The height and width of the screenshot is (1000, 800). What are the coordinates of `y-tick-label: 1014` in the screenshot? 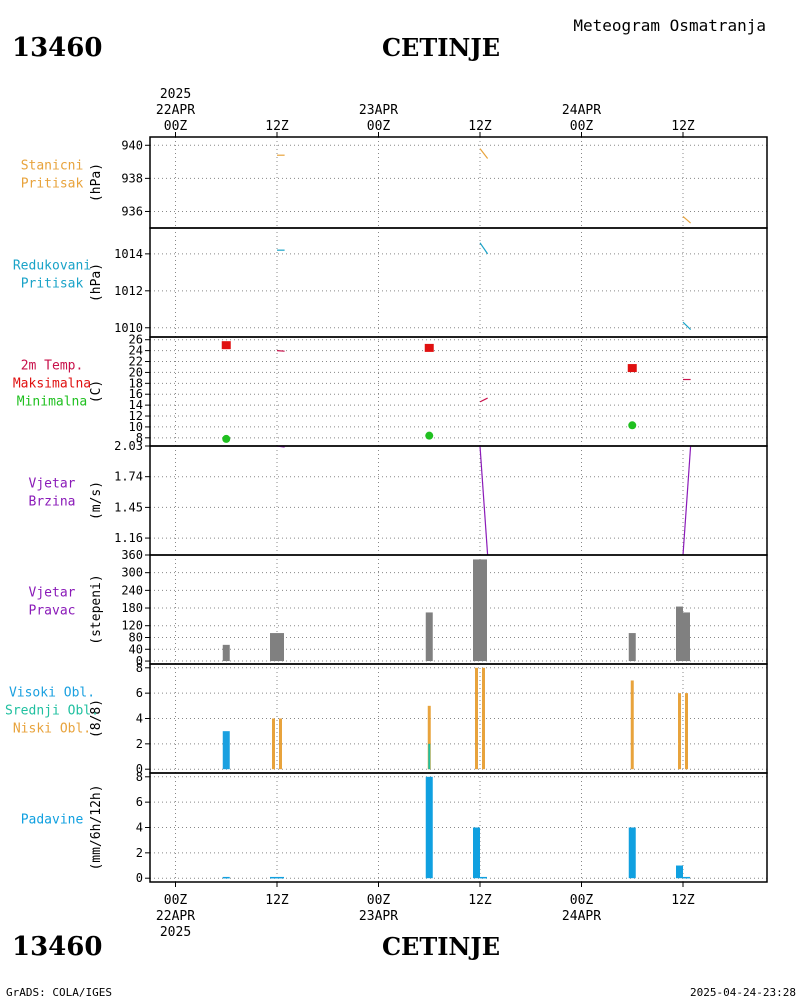 It's located at (128, 254).